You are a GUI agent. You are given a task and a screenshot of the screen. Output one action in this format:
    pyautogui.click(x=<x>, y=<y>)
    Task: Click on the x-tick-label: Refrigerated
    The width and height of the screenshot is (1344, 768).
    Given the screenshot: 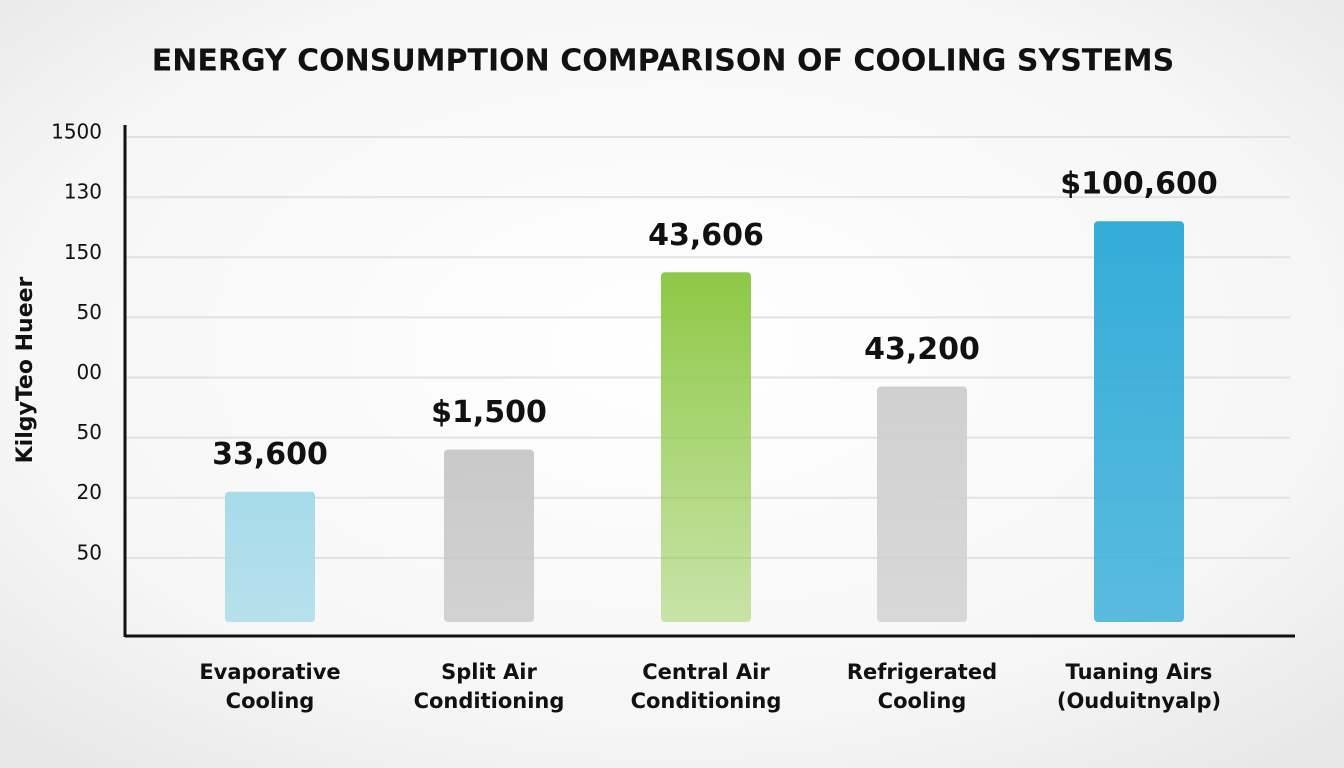 What is the action you would take?
    pyautogui.click(x=922, y=672)
    